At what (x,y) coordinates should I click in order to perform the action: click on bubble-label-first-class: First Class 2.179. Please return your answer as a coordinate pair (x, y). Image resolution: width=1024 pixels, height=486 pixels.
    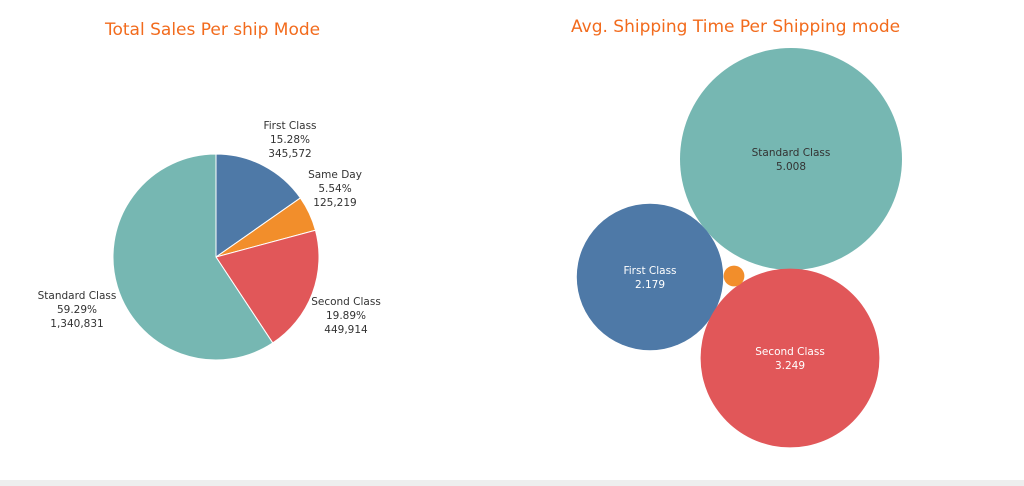
    Looking at the image, I should click on (649, 278).